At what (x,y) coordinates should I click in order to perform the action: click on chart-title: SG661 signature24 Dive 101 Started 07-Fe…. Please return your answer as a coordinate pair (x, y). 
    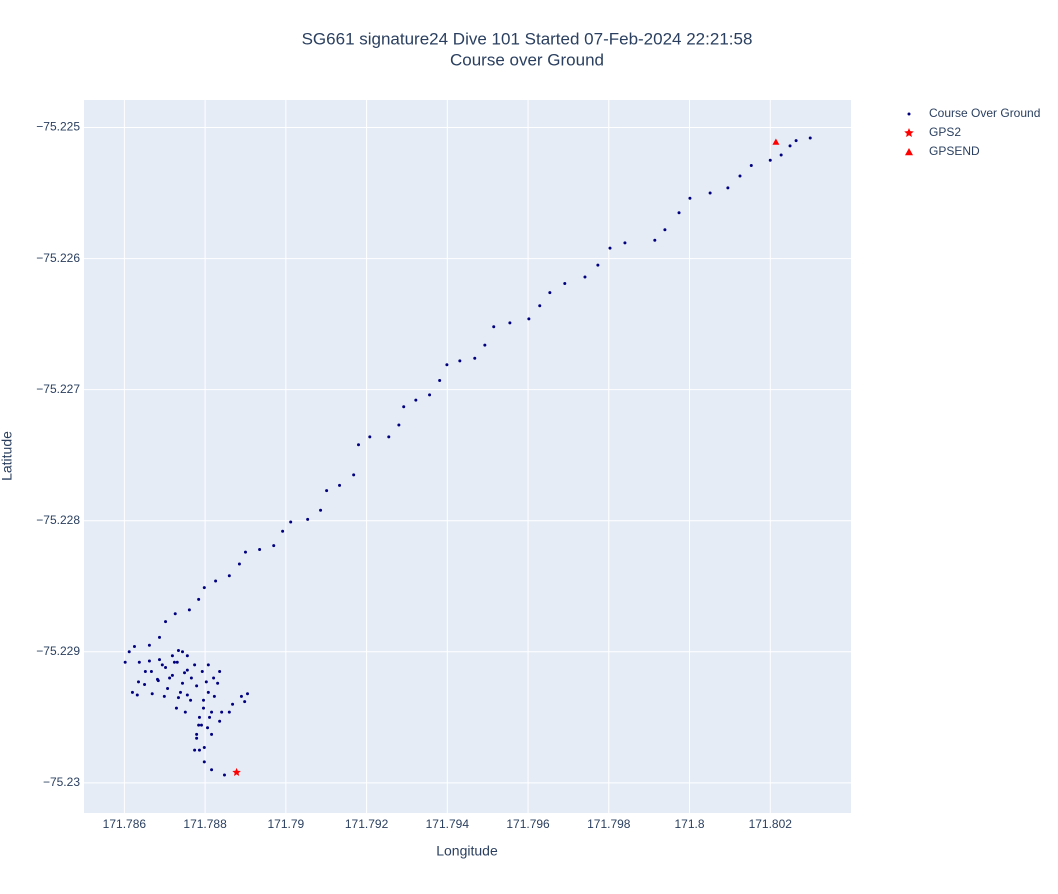
    Looking at the image, I should click on (527, 38).